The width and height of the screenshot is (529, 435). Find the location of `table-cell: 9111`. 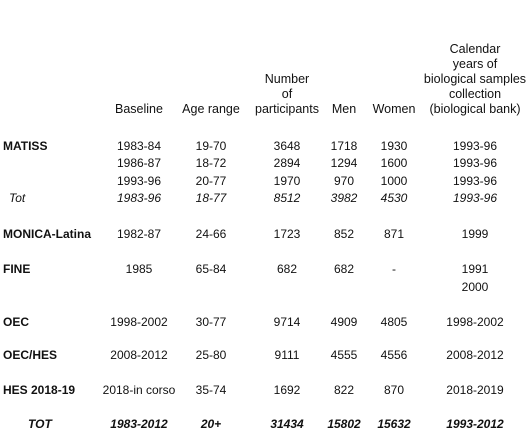

table-cell: 9111 is located at coordinates (287, 355).